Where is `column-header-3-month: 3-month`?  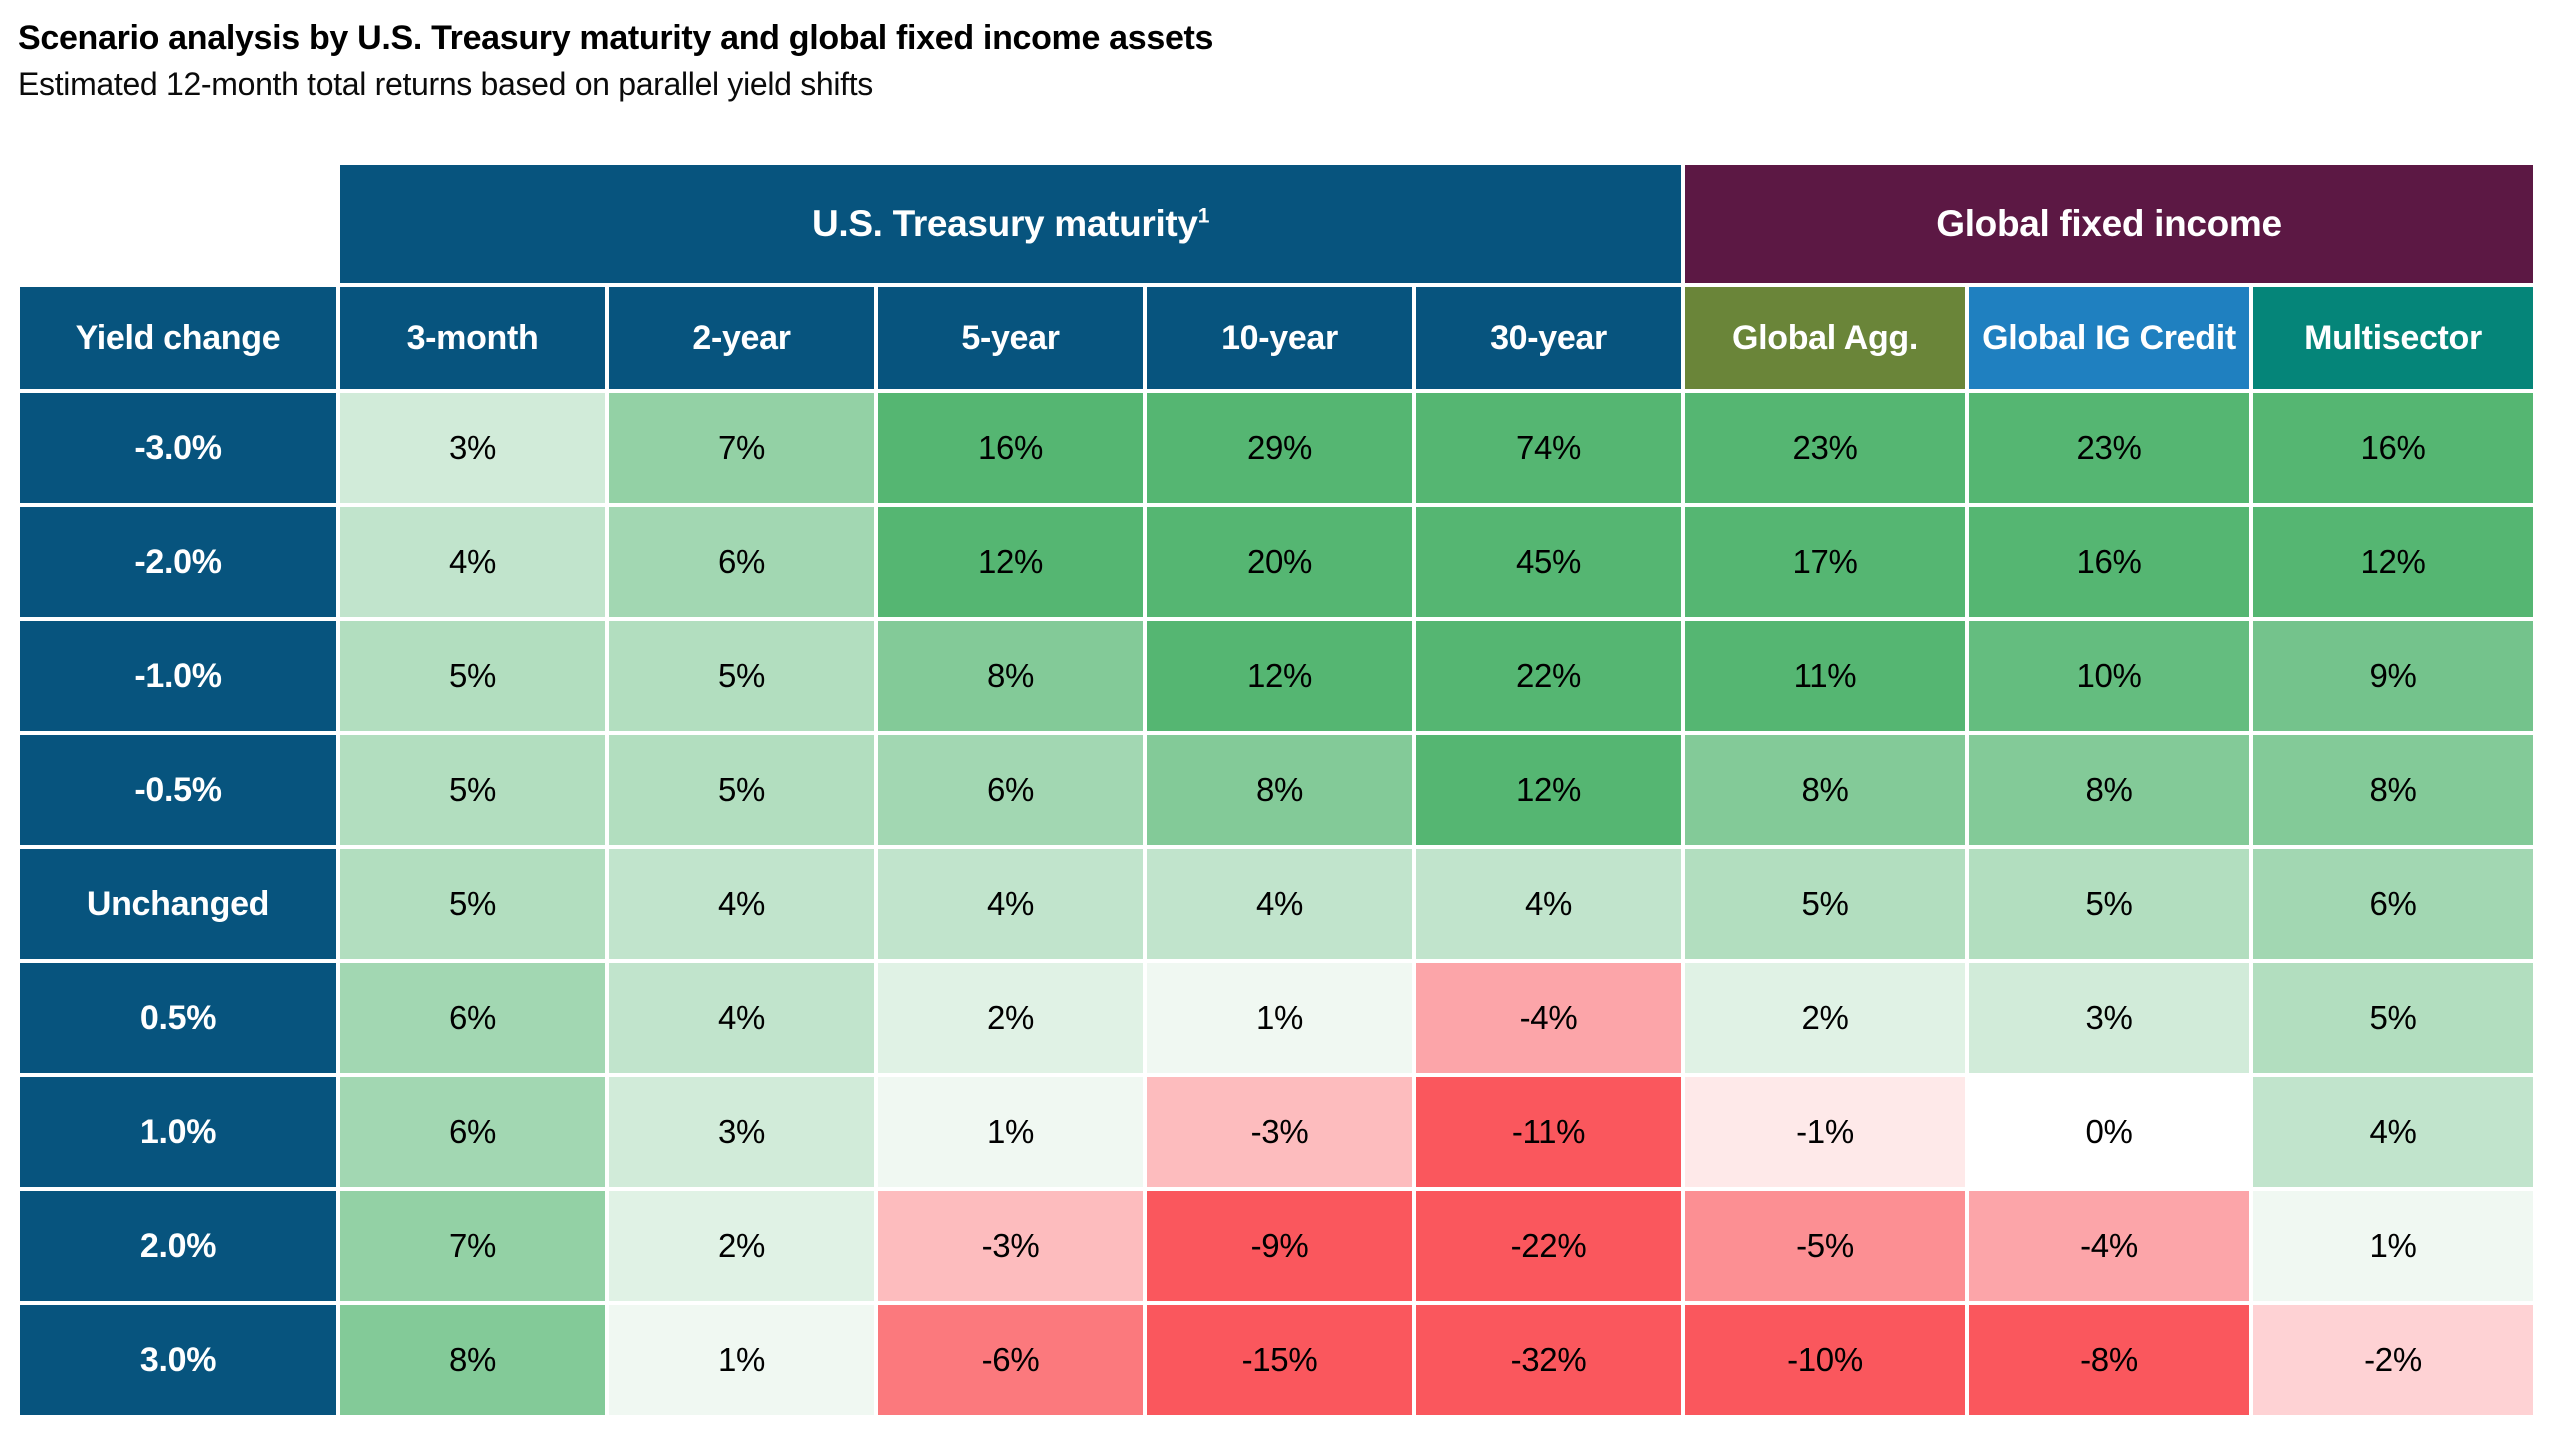 column-header-3-month: 3-month is located at coordinates (472, 338).